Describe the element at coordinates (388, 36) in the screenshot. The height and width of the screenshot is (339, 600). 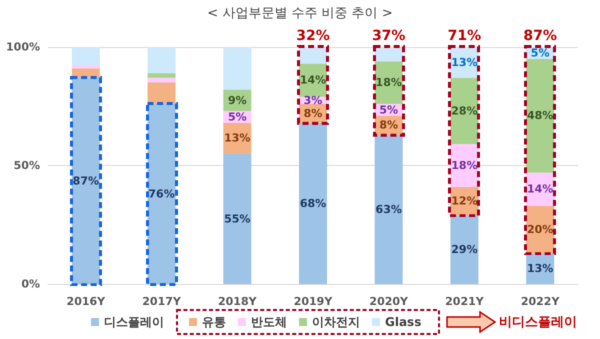
I see `annotation: 37%` at that location.